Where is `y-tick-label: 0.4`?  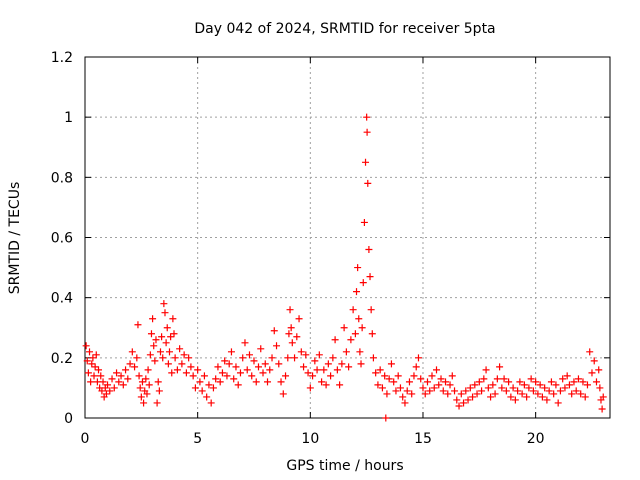 y-tick-label: 0.4 is located at coordinates (62, 299).